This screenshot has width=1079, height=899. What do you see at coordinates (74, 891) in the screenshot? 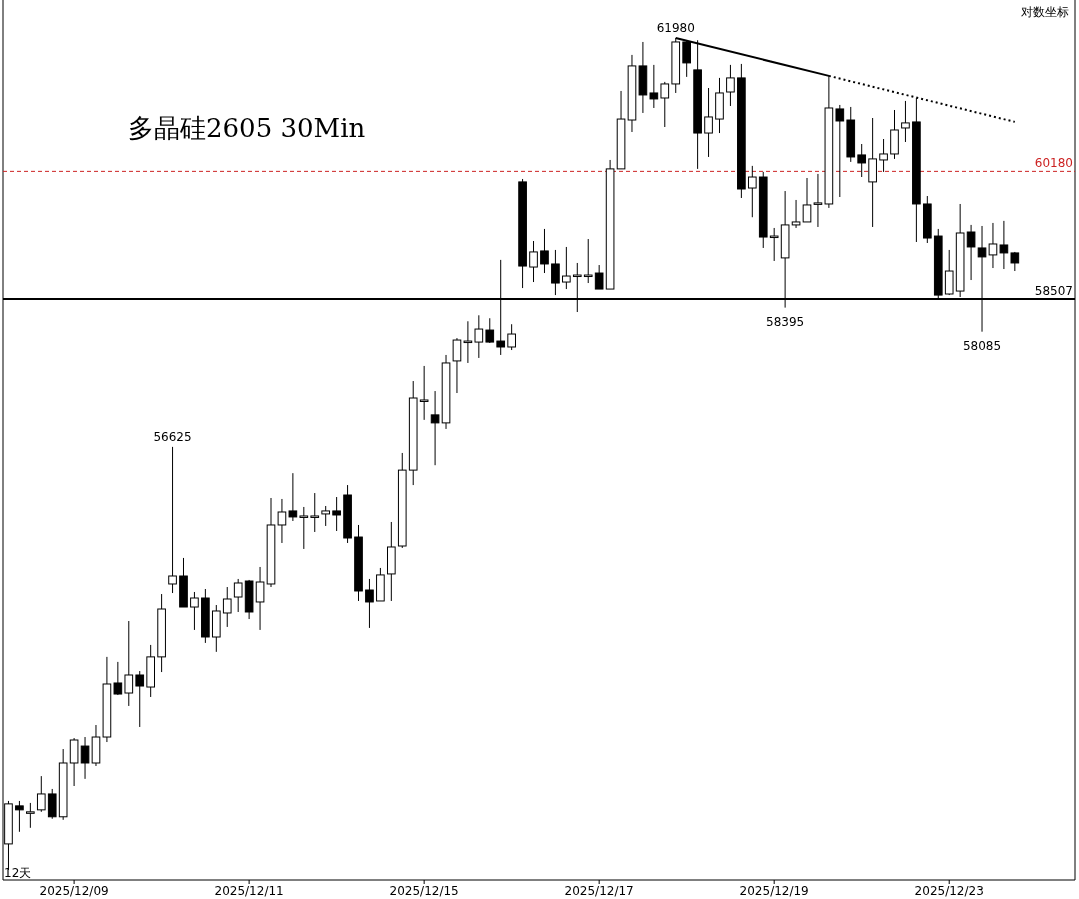
I see `x-tick-label: 2025/12/09` at bounding box center [74, 891].